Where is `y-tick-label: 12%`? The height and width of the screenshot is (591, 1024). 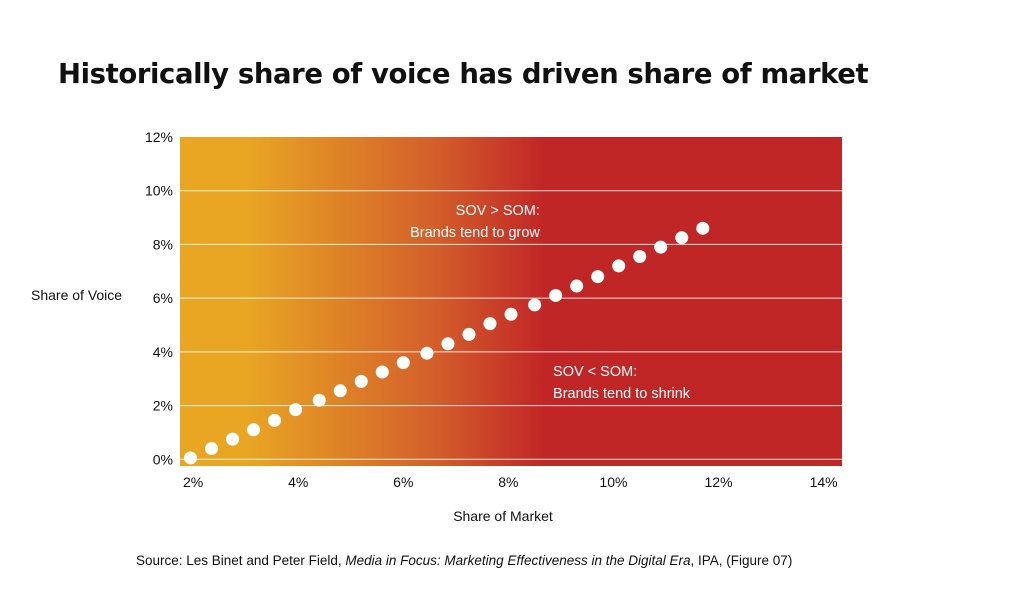 y-tick-label: 12% is located at coordinates (159, 137).